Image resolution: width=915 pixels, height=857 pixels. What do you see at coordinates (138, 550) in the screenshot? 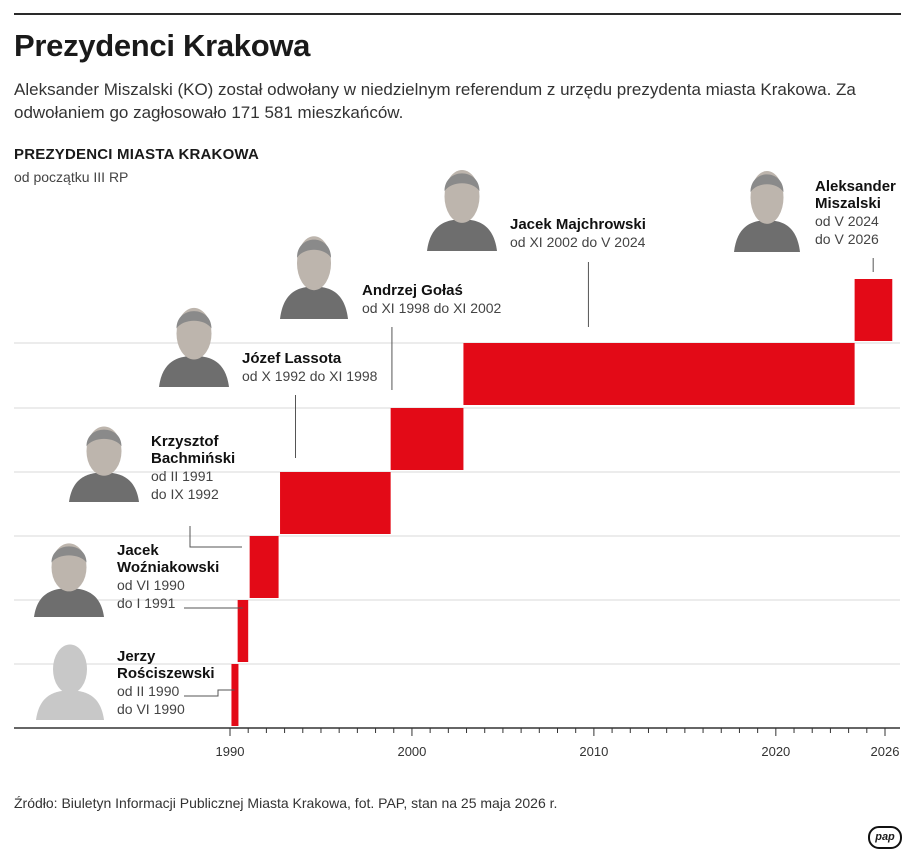
I see `president-name: Jacek` at bounding box center [138, 550].